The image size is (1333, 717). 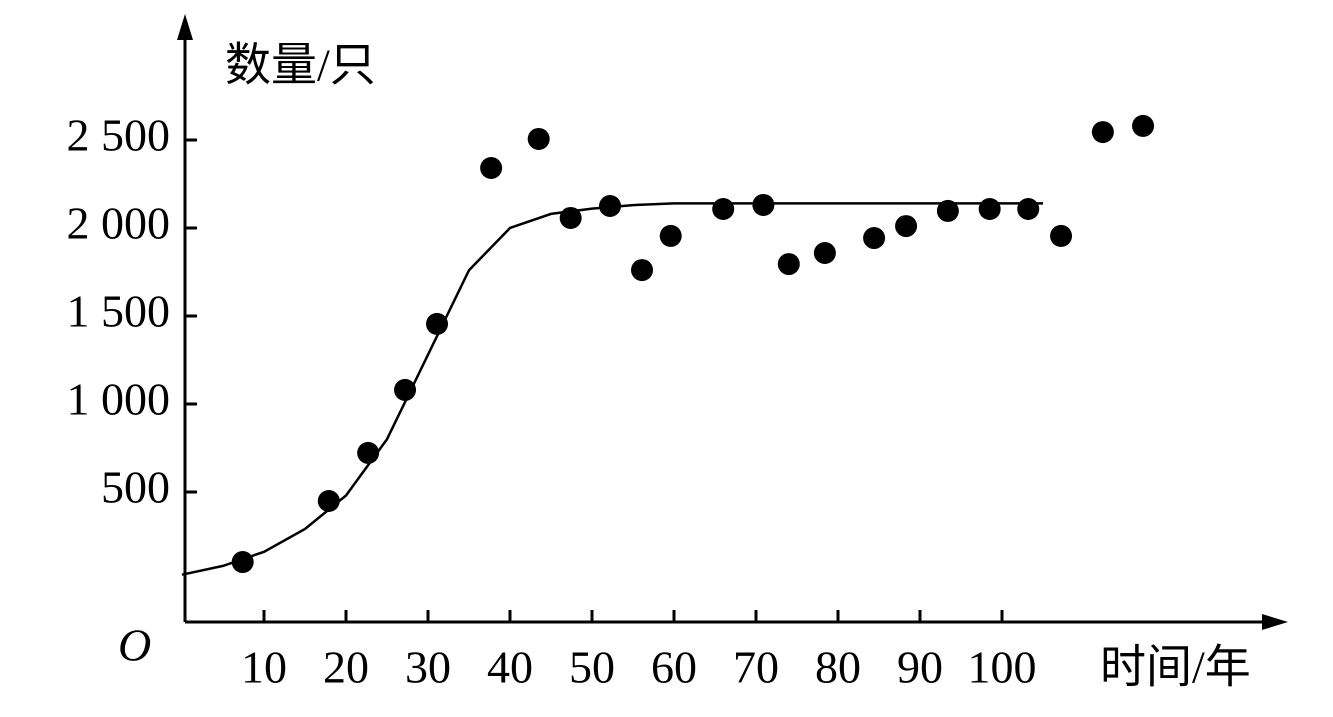 I want to click on y-arrow, so click(x=185, y=27).